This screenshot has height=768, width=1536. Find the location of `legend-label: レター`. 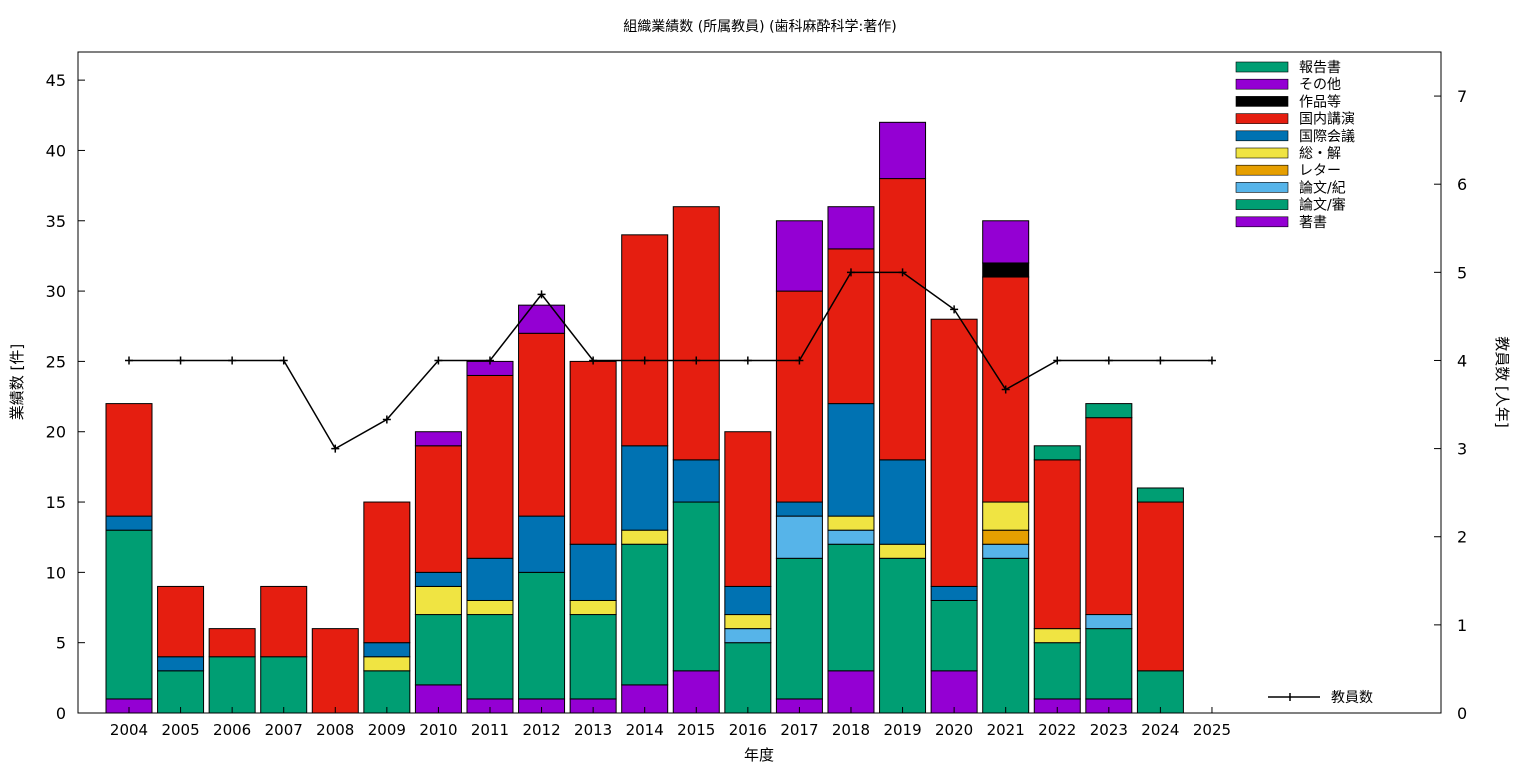

legend-label: レター is located at coordinates (1320, 171).